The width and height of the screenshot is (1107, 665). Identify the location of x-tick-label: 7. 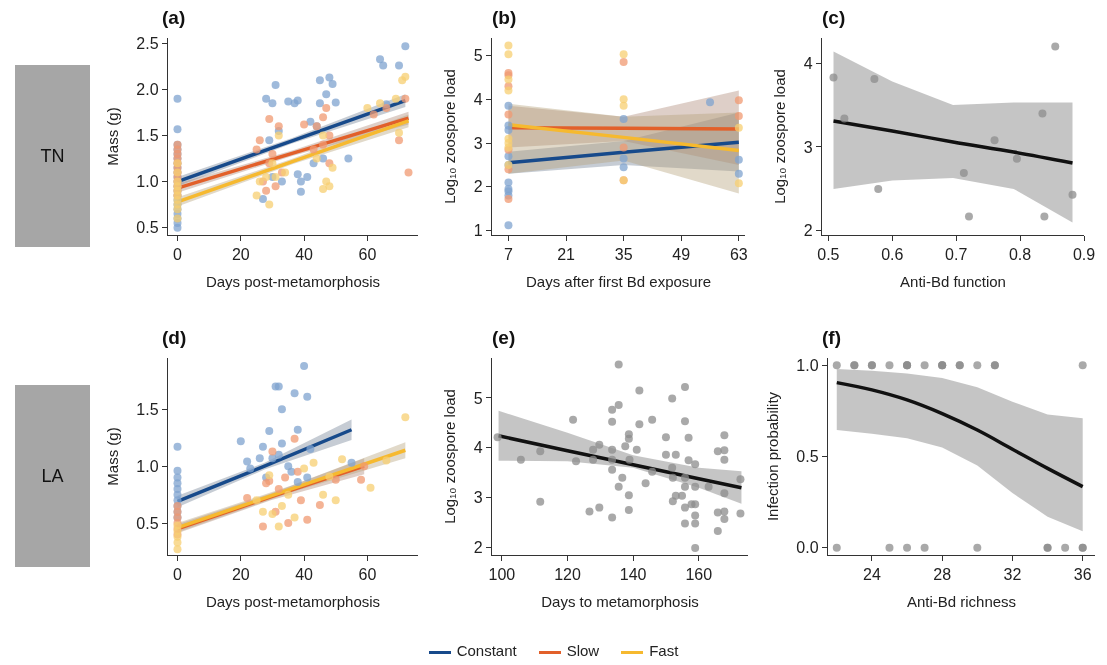
(509, 255).